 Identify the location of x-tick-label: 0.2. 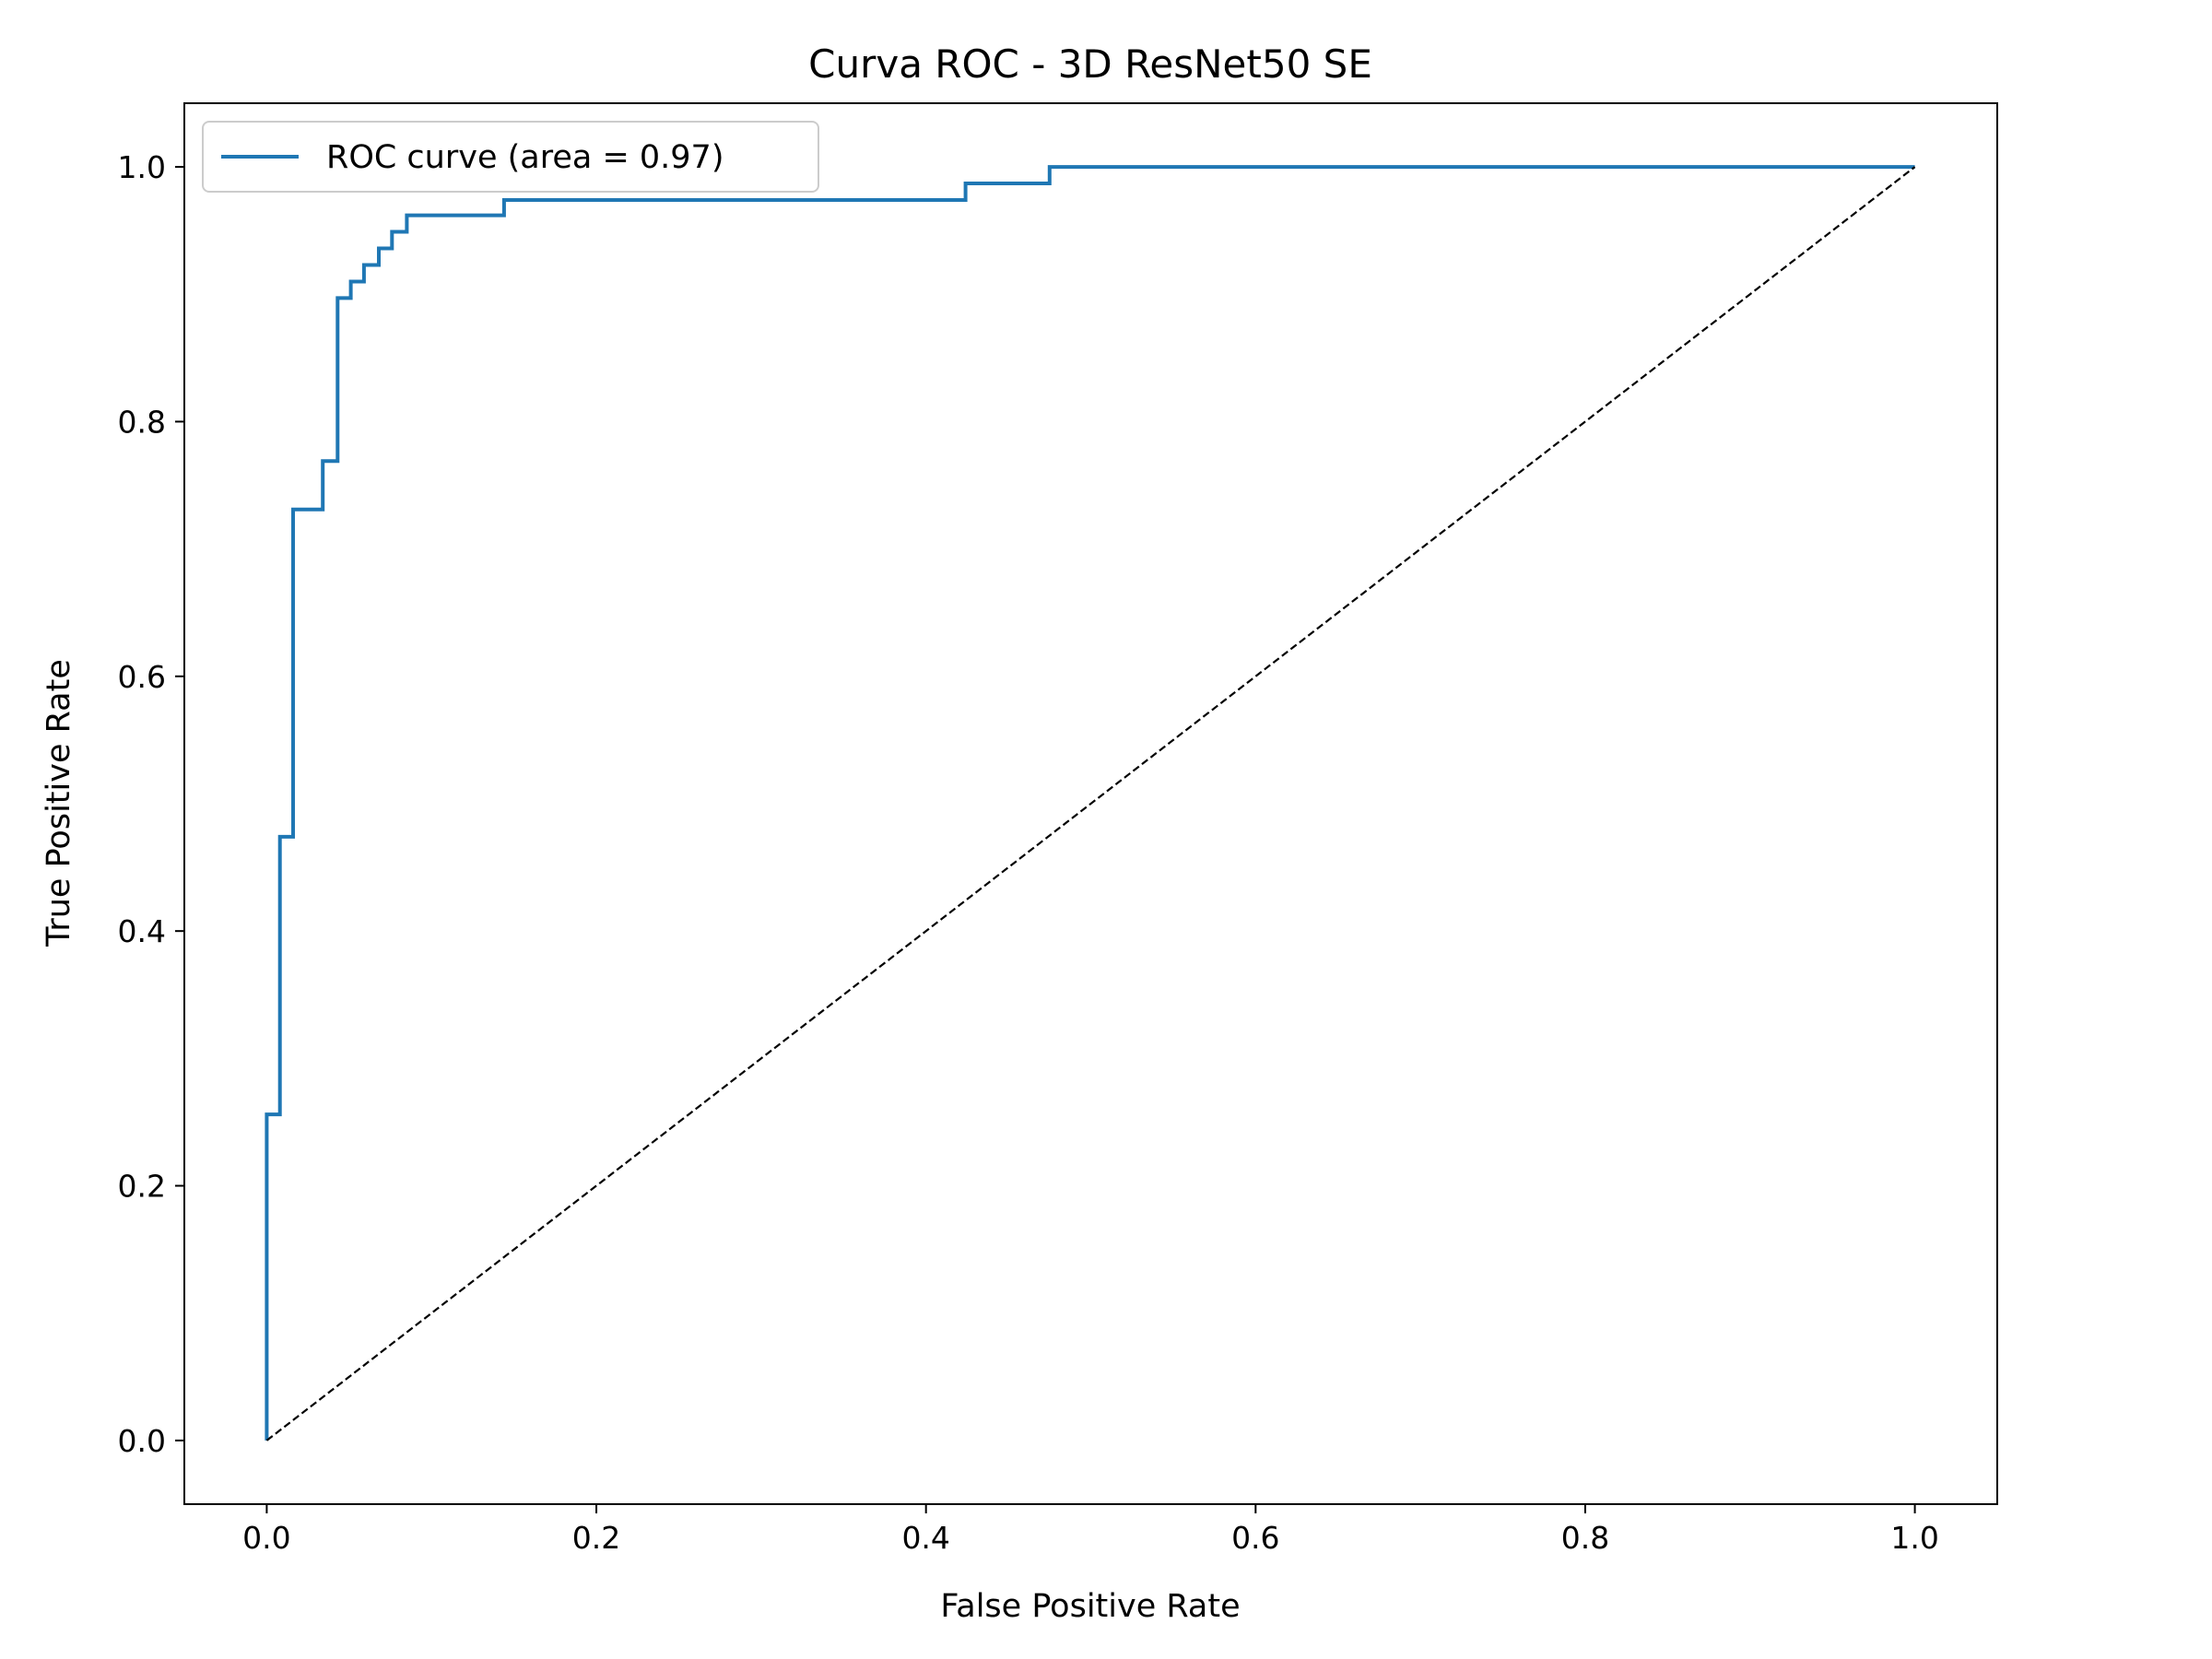
(596, 1538).